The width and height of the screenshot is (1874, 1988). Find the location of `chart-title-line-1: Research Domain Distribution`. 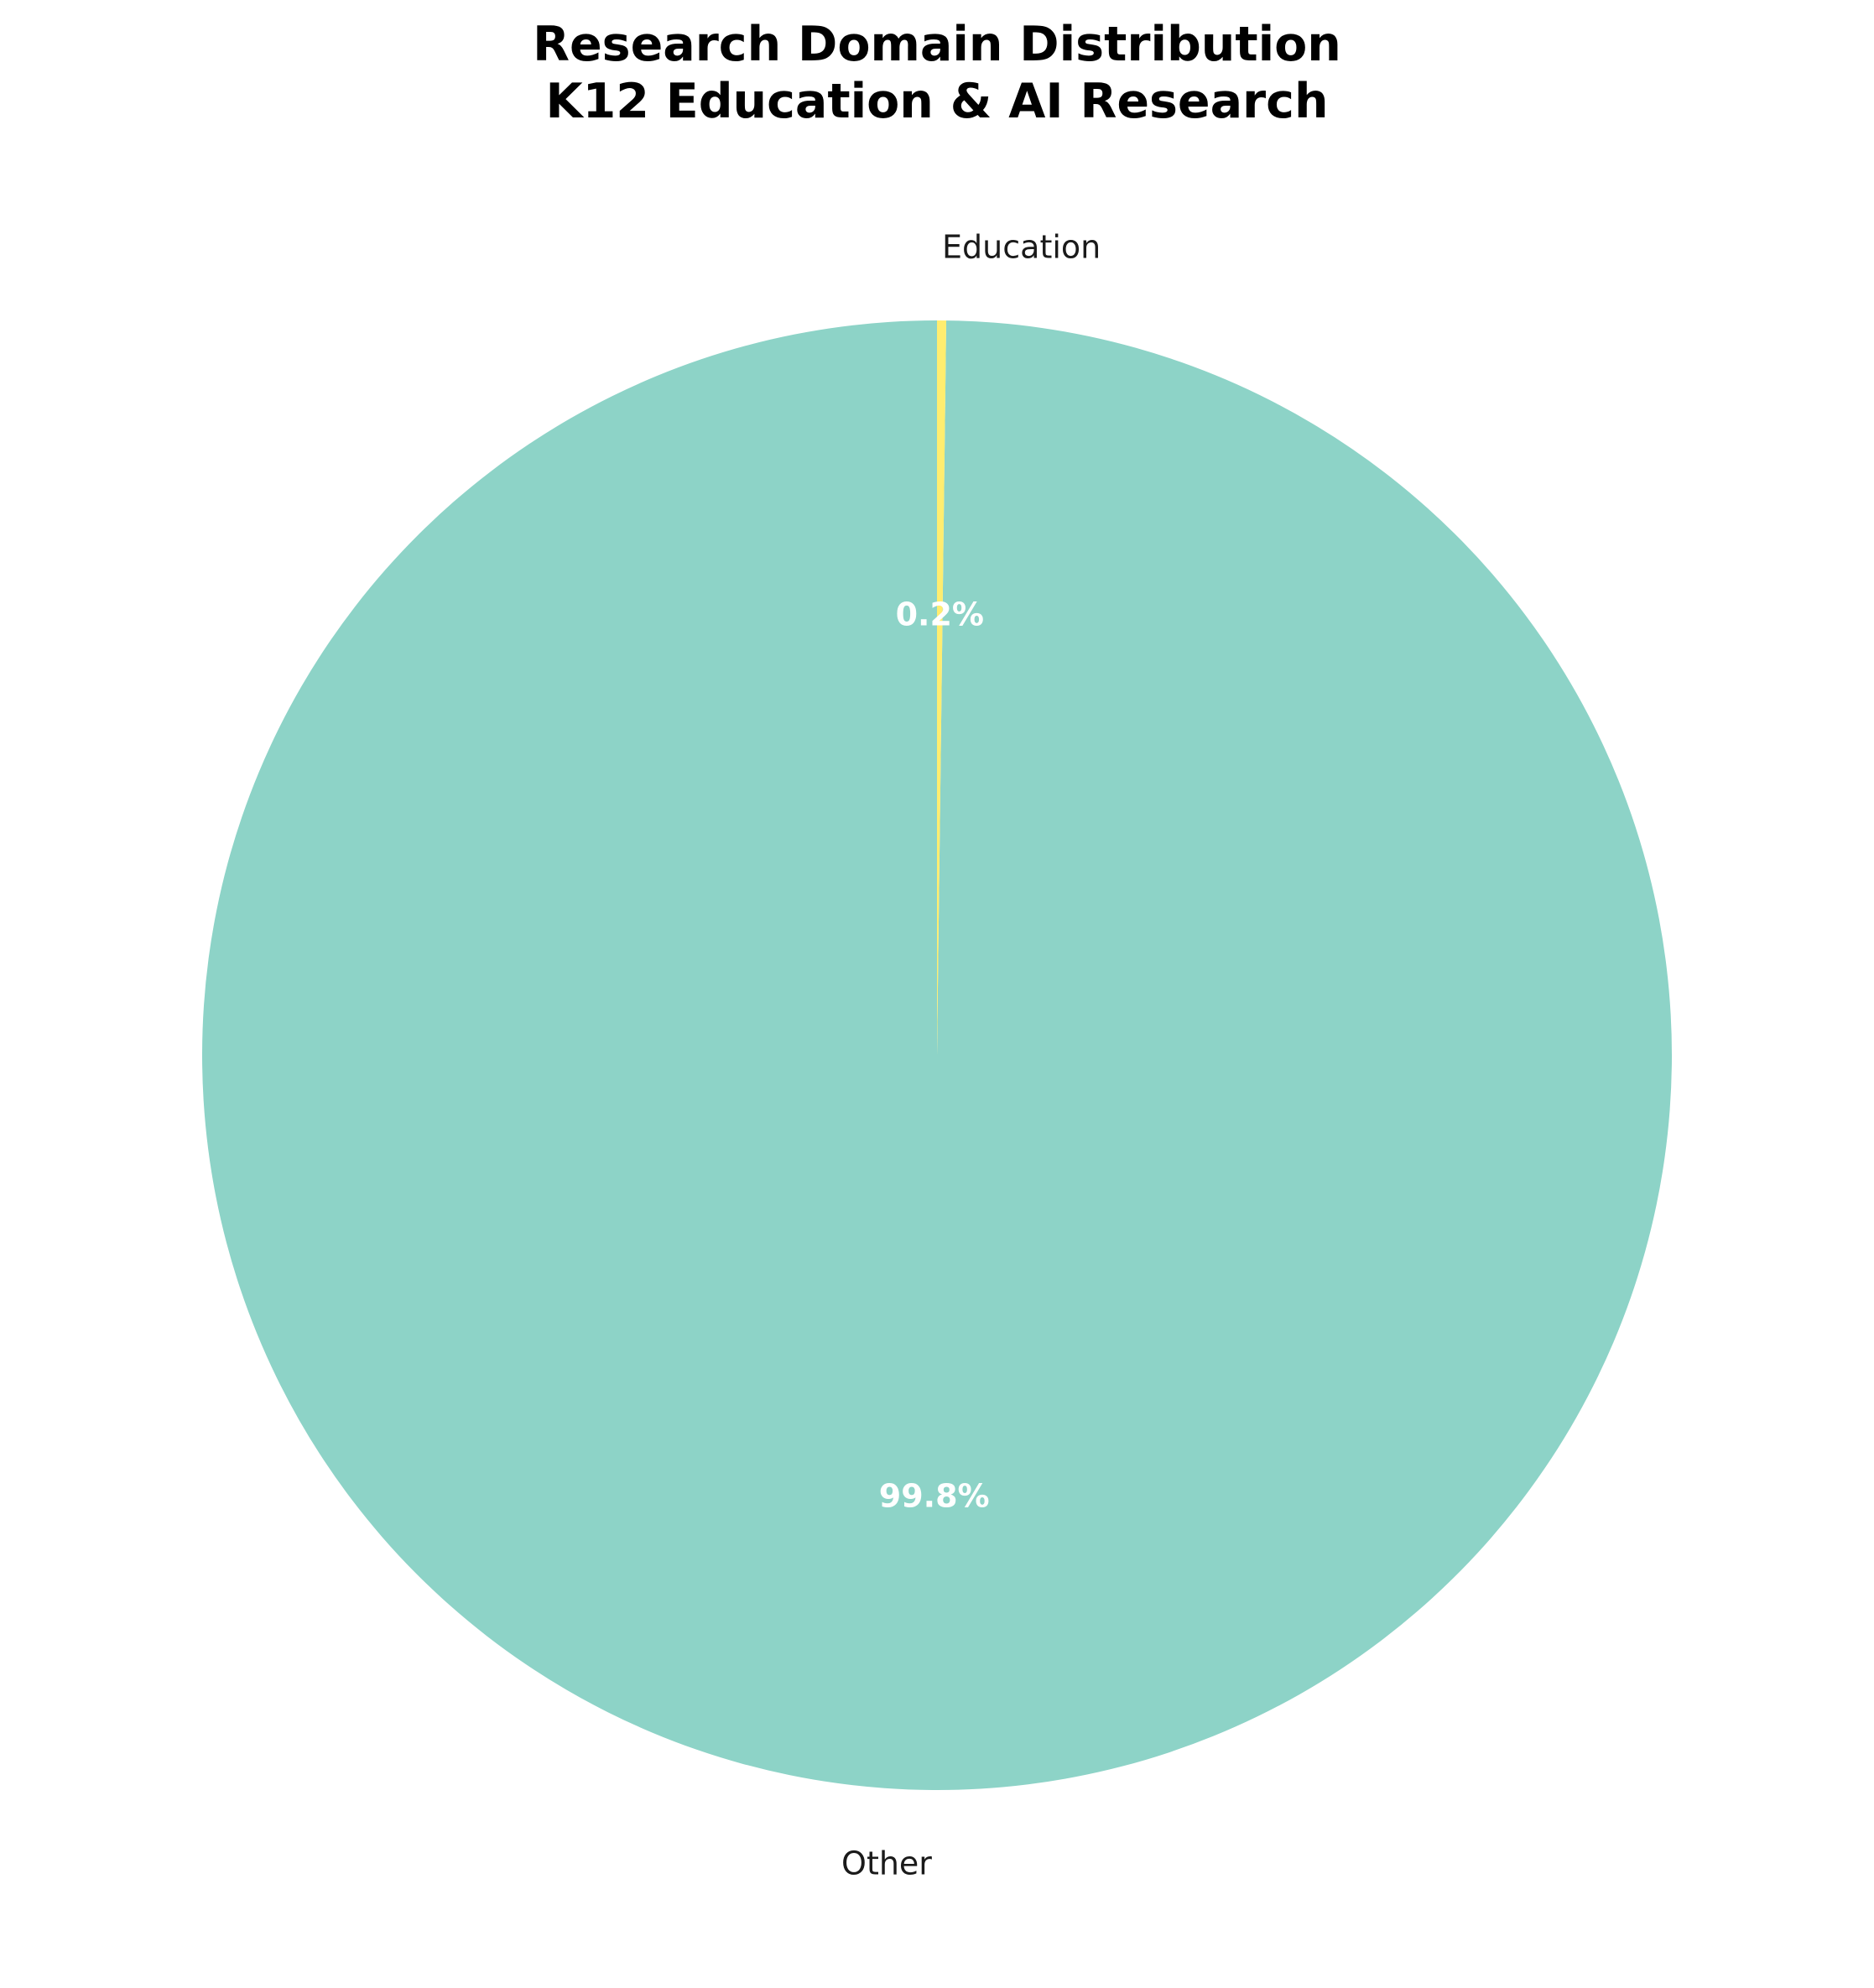

chart-title-line-1: Research Domain Distribution is located at coordinates (937, 44).